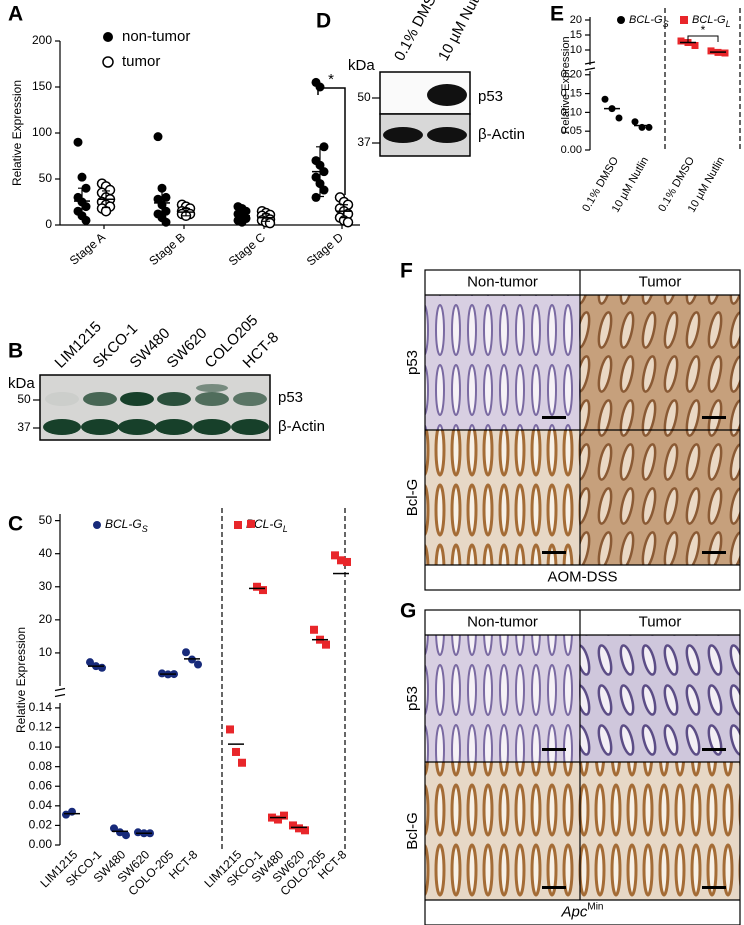 The image size is (744, 925). What do you see at coordinates (46, 586) in the screenshot?
I see `y-tick-label: 30` at bounding box center [46, 586].